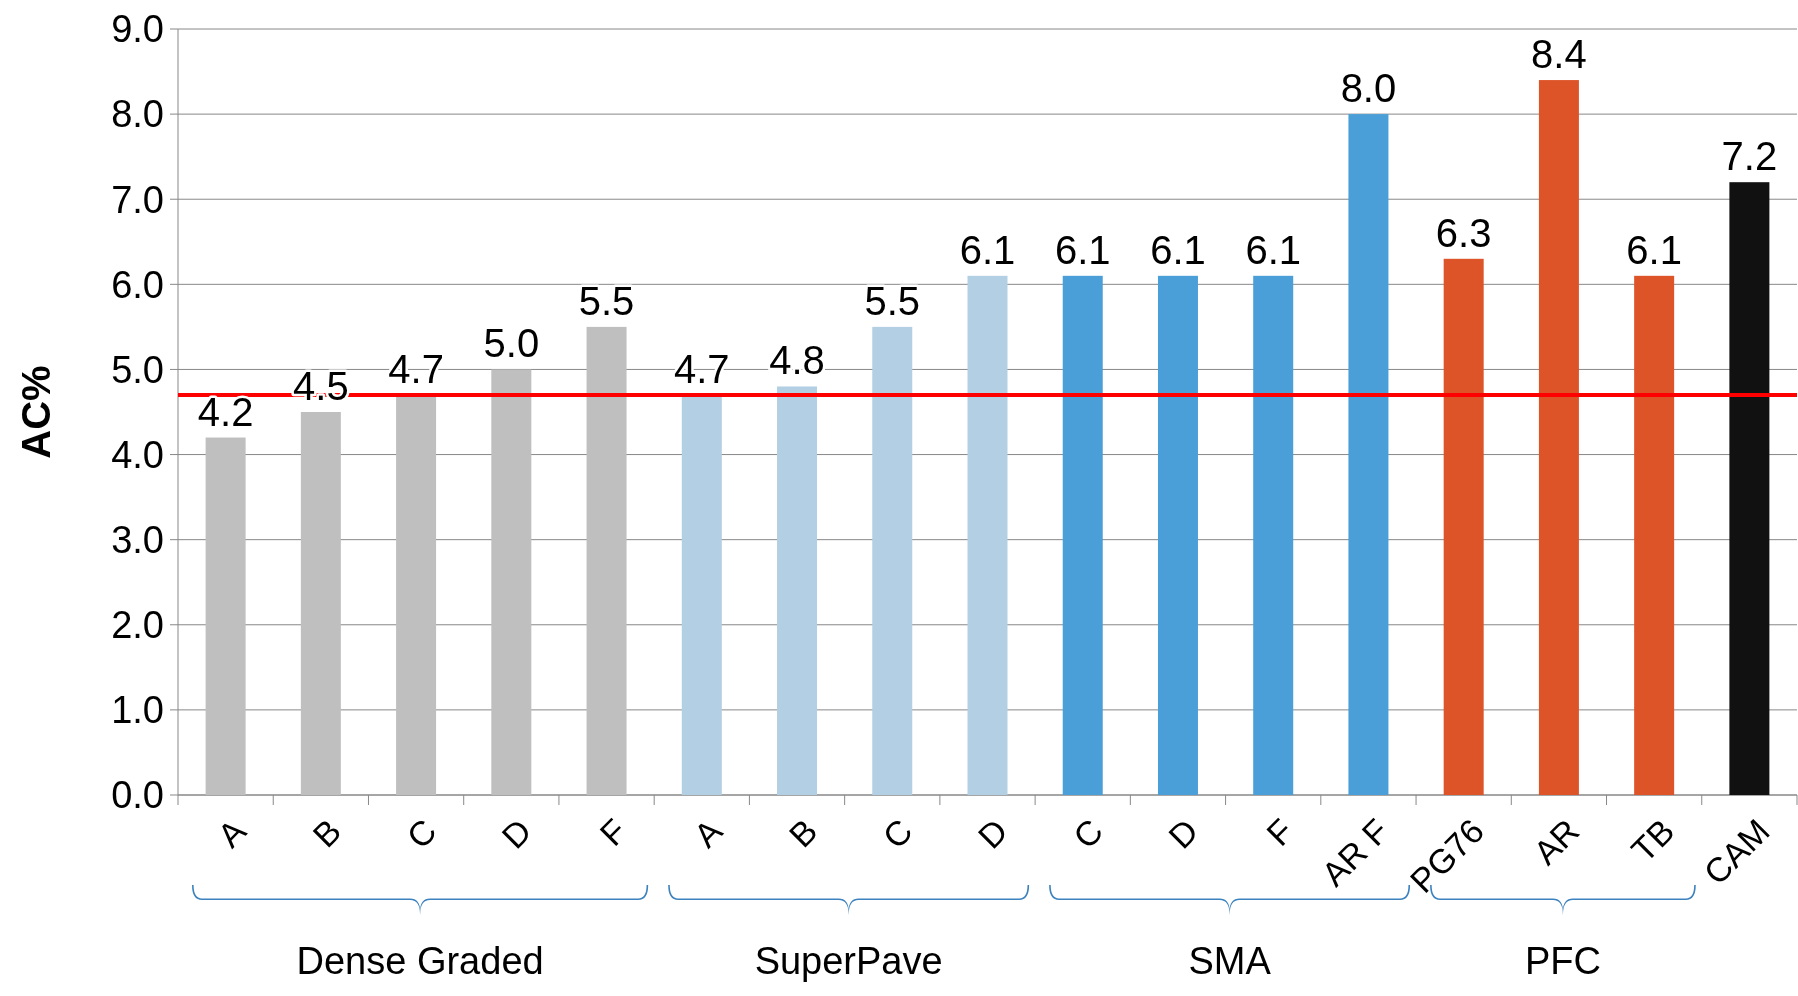 The height and width of the screenshot is (996, 1798). I want to click on data-label: 6.3, so click(1463, 232).